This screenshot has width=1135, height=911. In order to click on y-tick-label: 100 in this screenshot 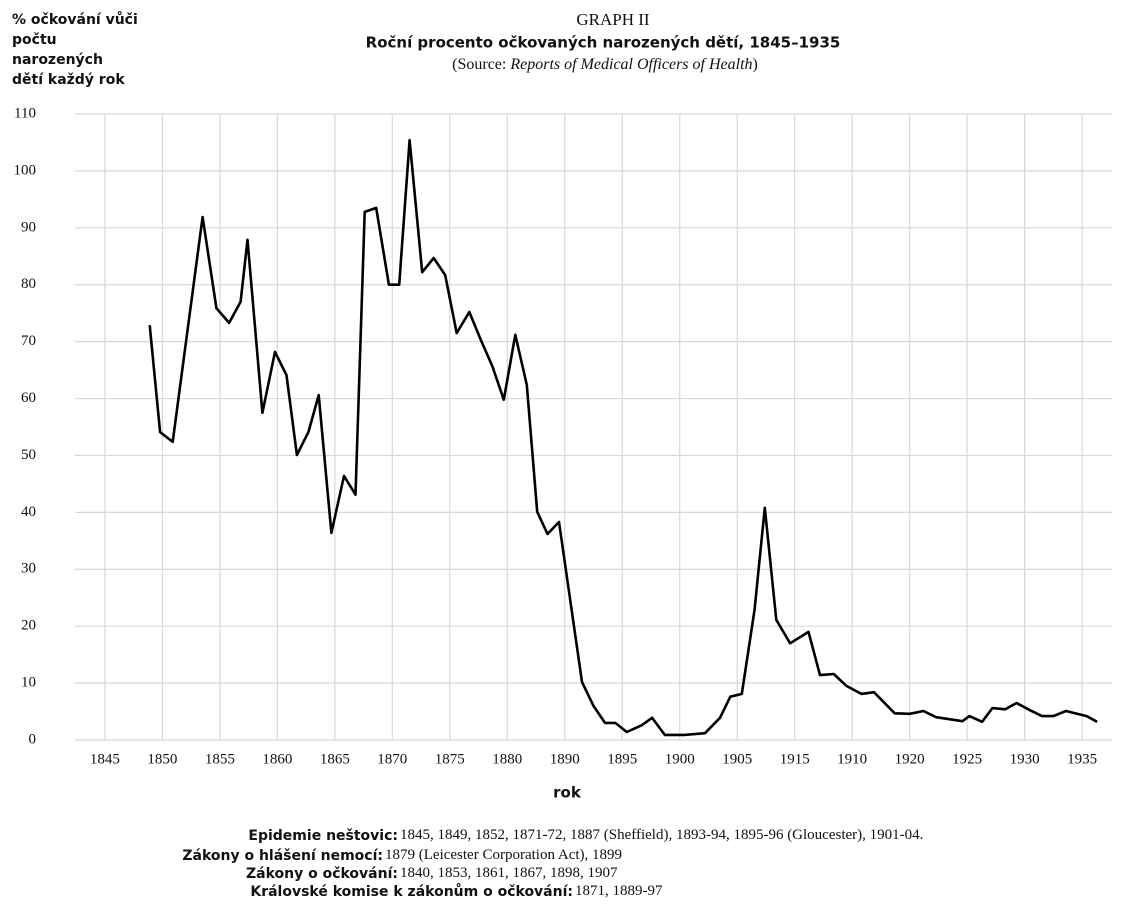, I will do `click(25, 170)`.